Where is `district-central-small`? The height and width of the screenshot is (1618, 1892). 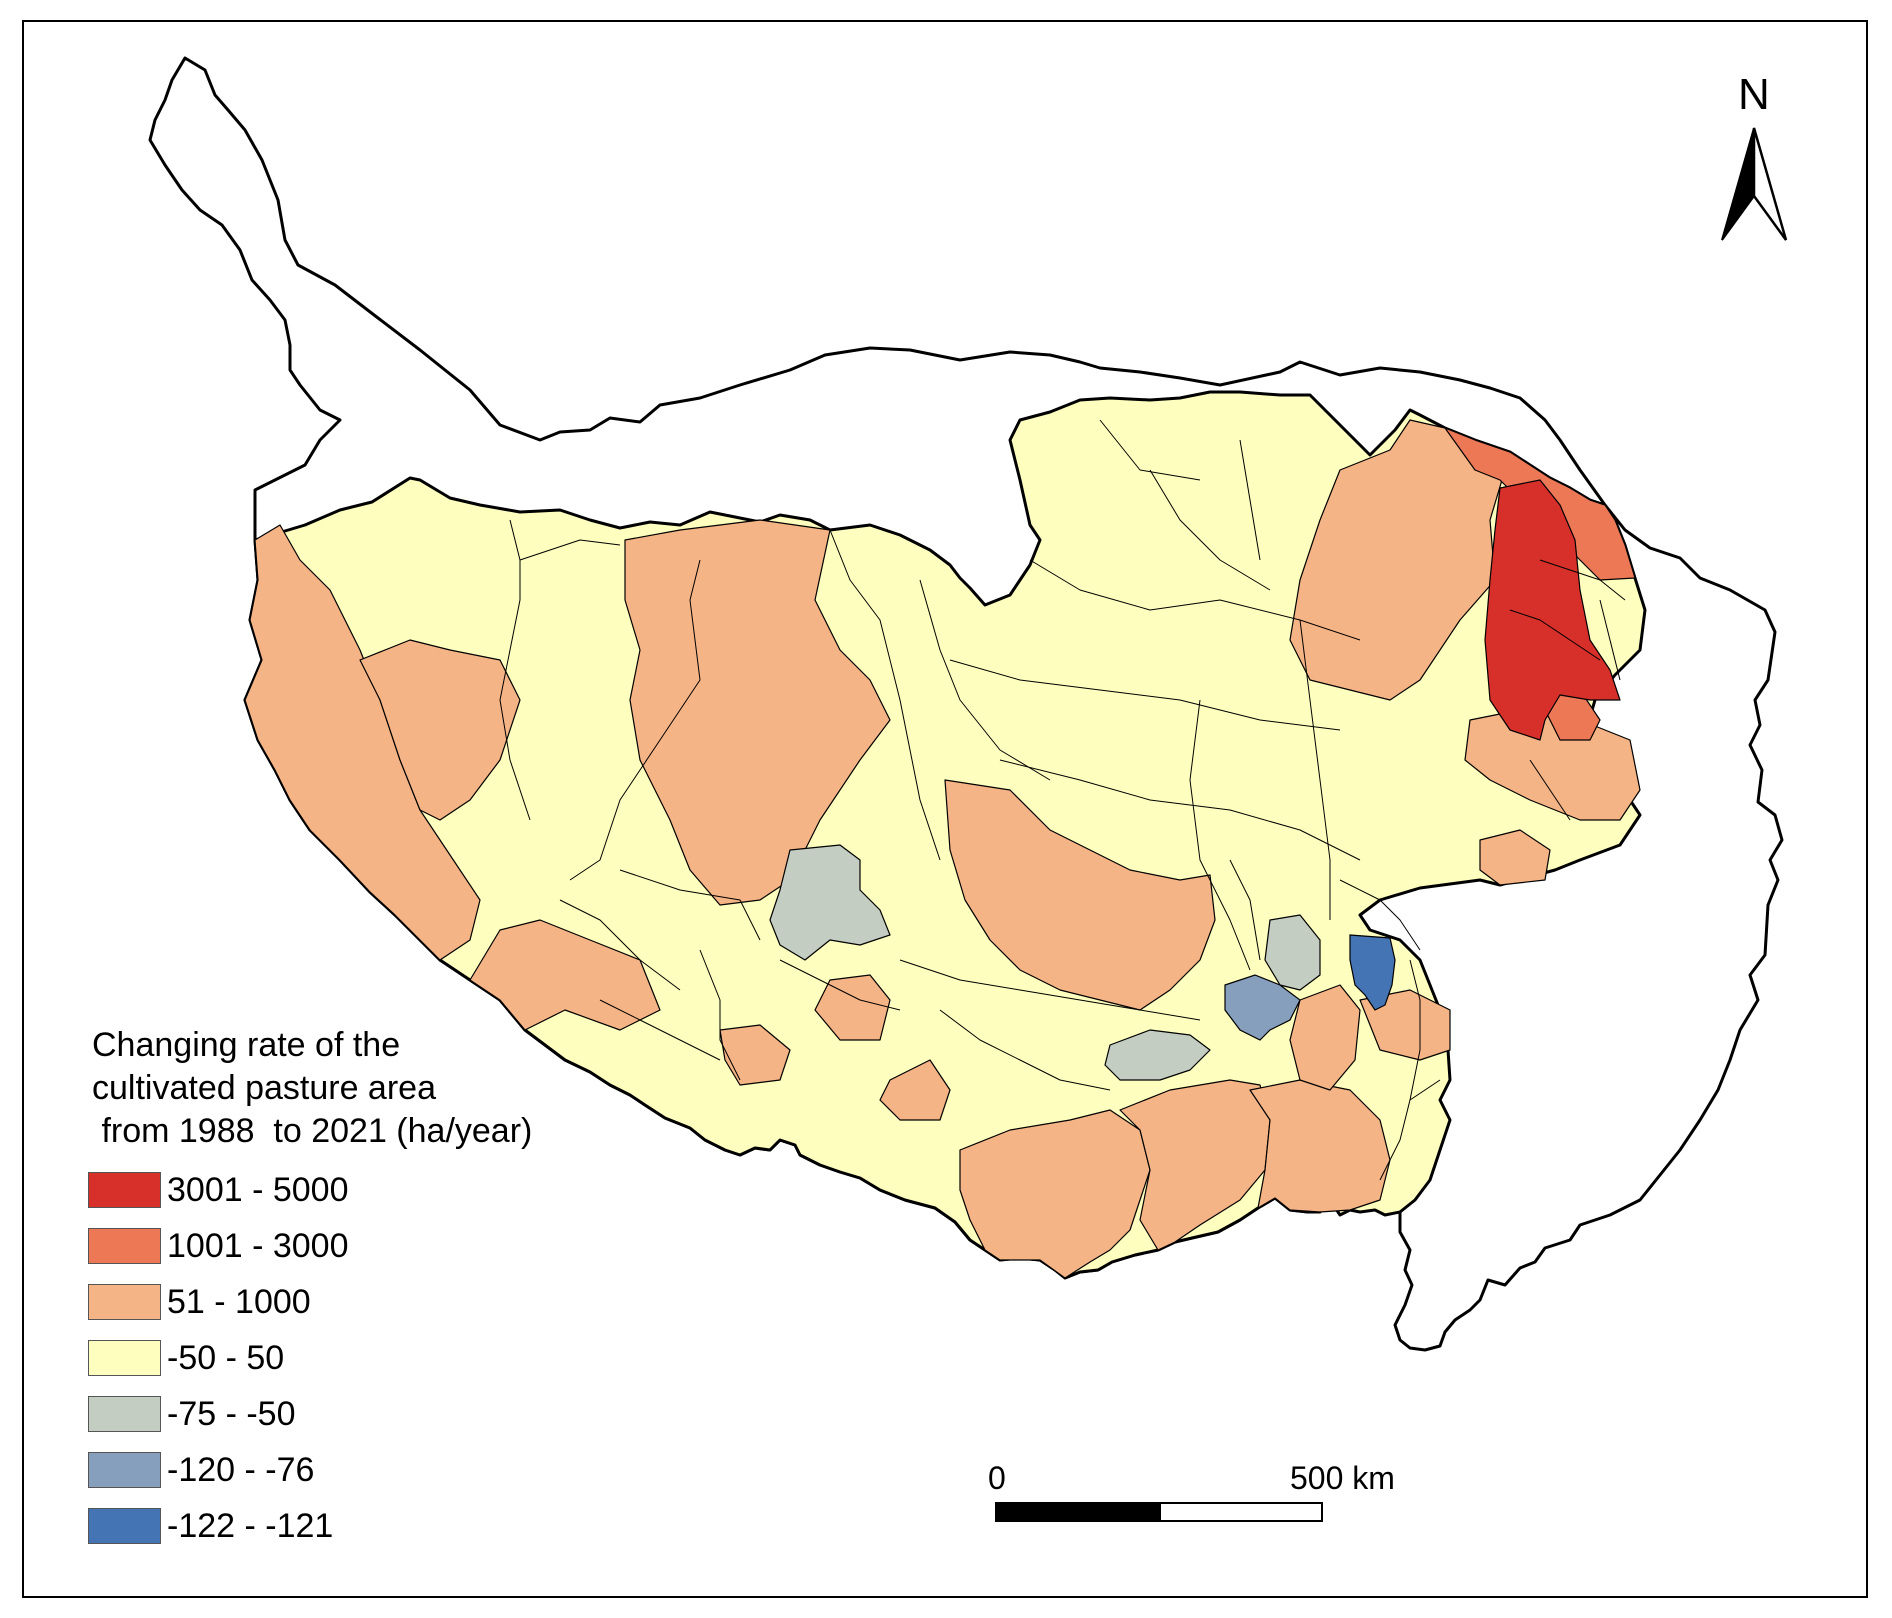 district-central-small is located at coordinates (852, 1007).